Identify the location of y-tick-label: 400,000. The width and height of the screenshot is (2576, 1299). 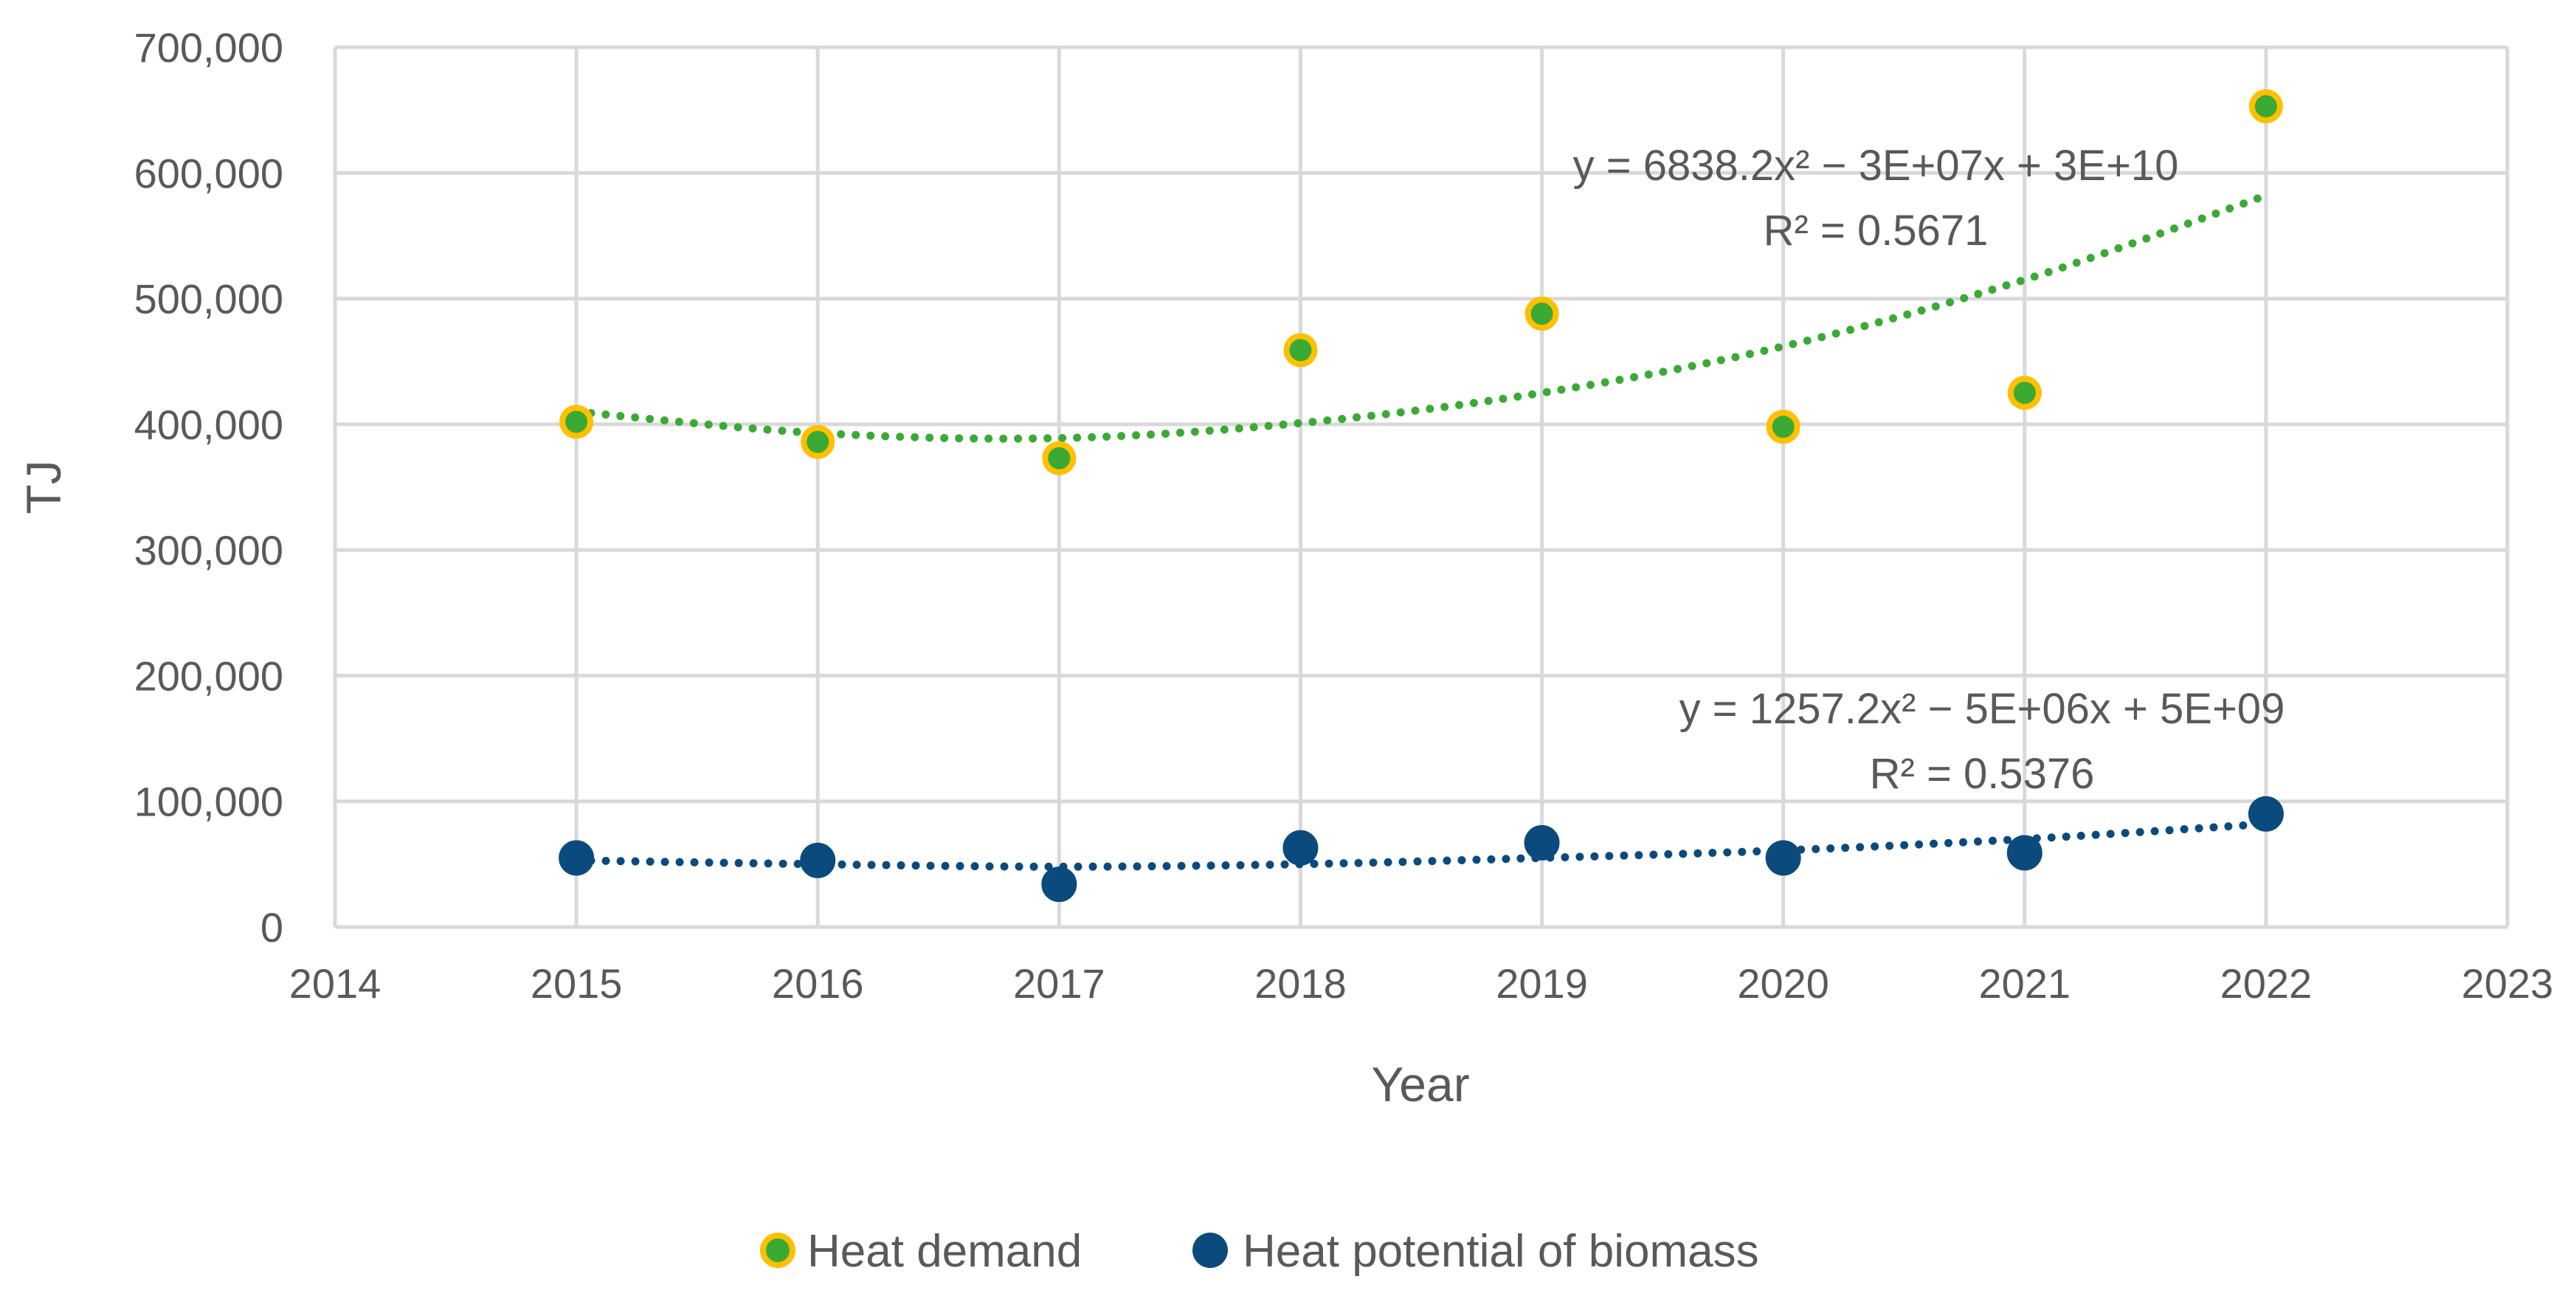
(208, 425).